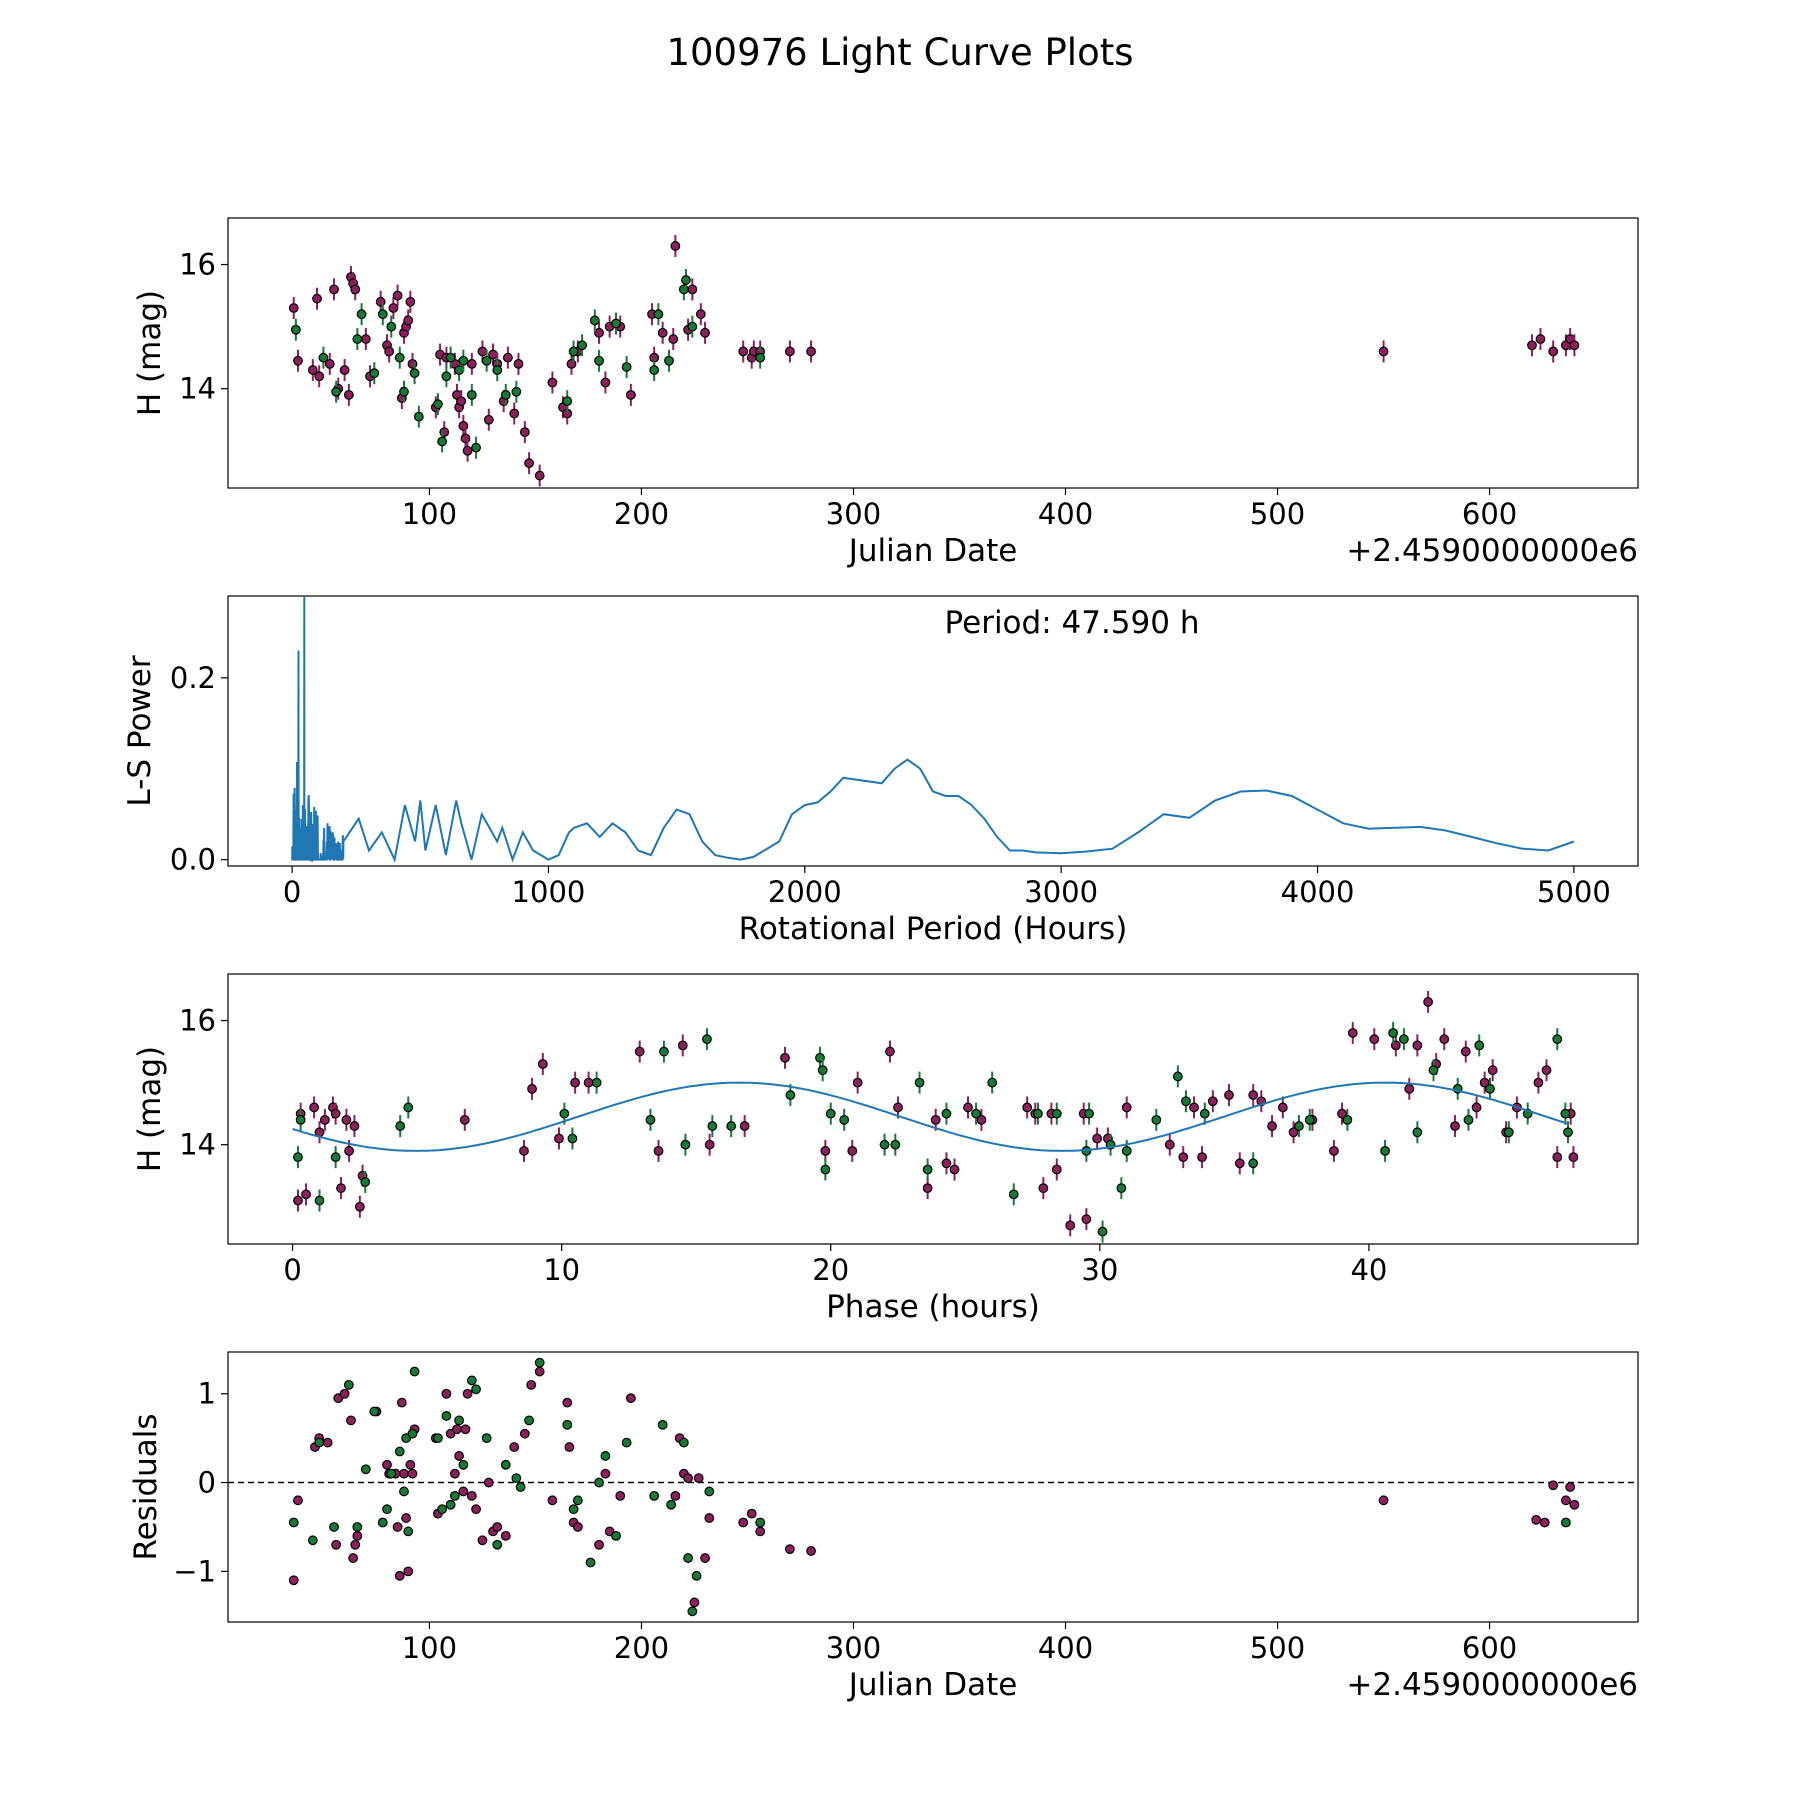 The height and width of the screenshot is (1800, 1800). I want to click on light-curve-ylabel: H (mag), so click(150, 353).